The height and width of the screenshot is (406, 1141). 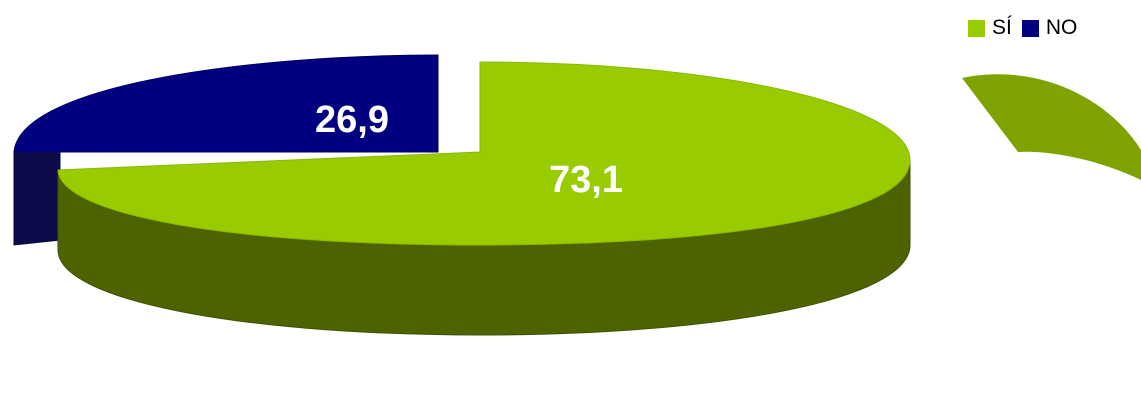 I want to click on legend-item-no: NO, so click(x=1049, y=28).